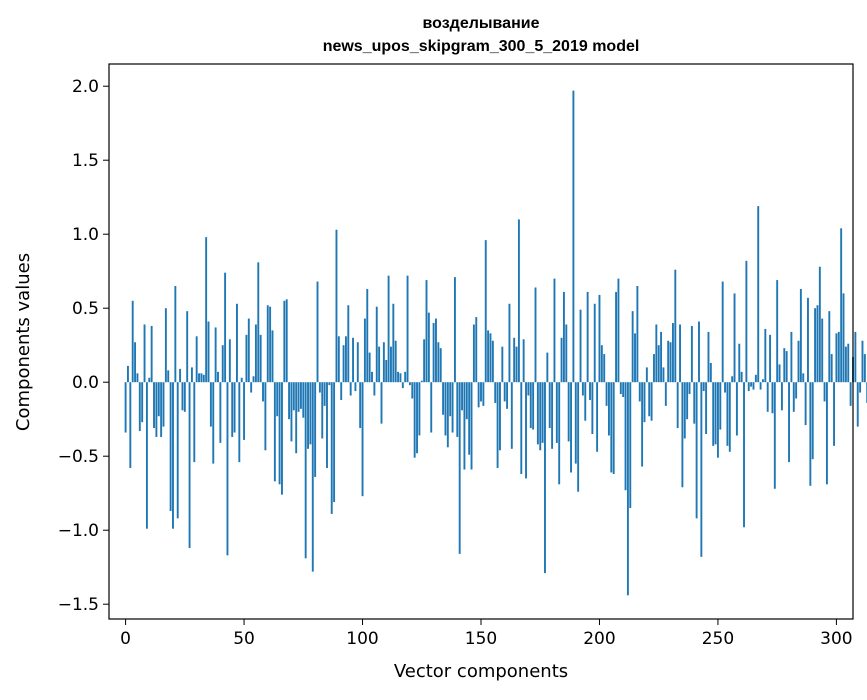 The image size is (867, 700). I want to click on x-tick-label: 200, so click(599, 639).